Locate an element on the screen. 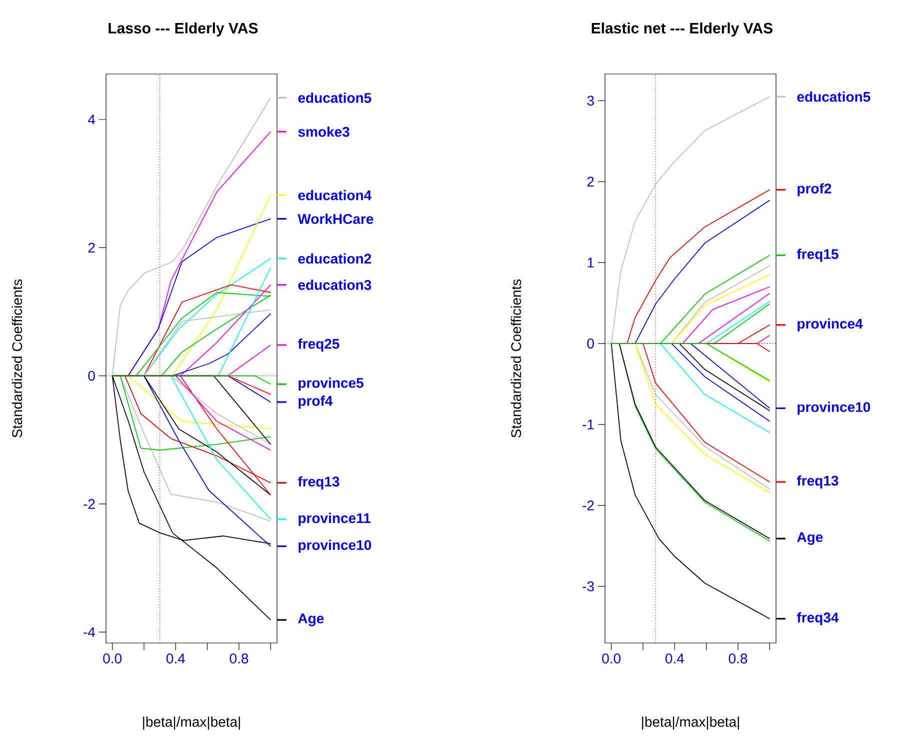  legend-label: province11 is located at coordinates (334, 519).